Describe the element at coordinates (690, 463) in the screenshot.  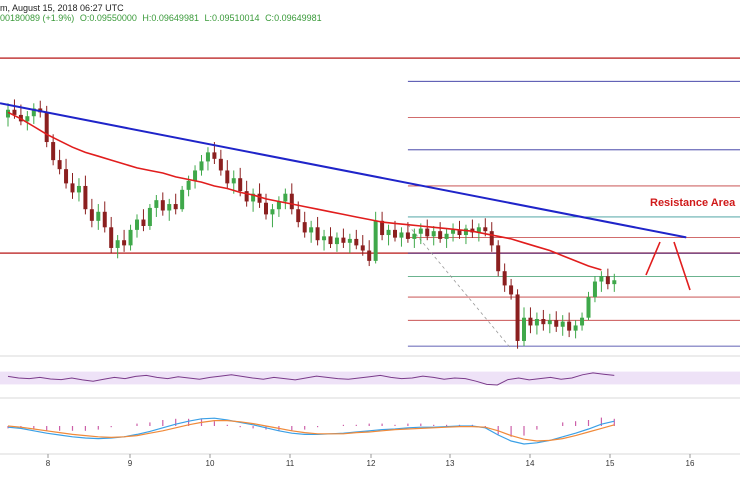
I see `x-axis-tick-label: 16` at that location.